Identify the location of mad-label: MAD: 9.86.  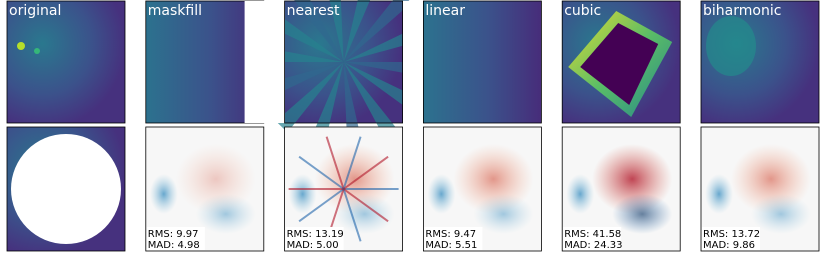
(729, 245).